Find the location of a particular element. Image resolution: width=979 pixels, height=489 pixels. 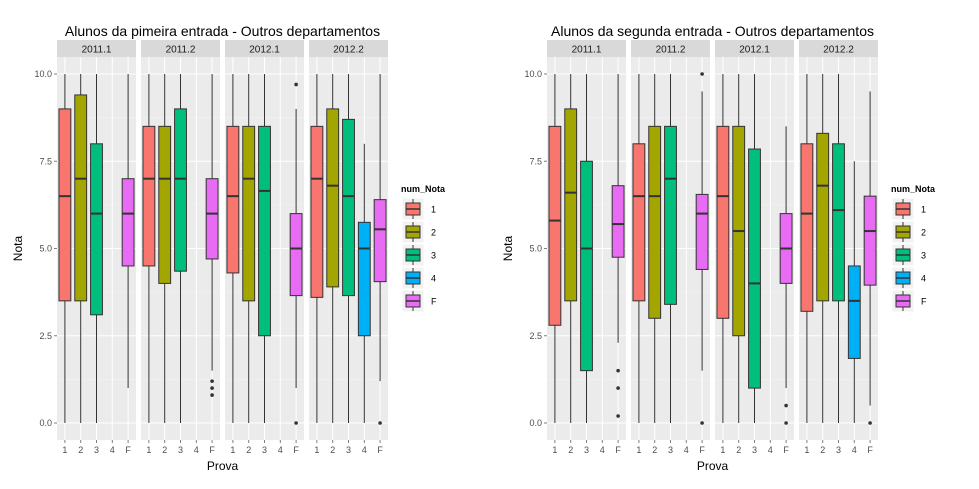

legend-label: 3 is located at coordinates (923, 256).